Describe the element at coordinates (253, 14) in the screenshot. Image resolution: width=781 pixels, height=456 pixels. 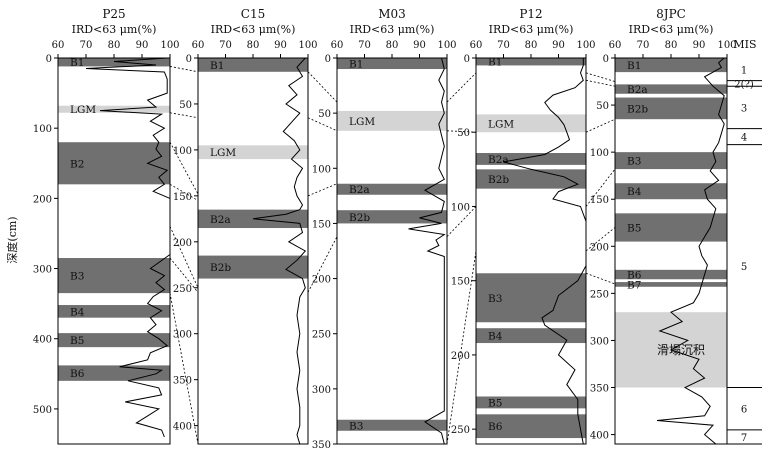
I see `panel-title: C15` at that location.